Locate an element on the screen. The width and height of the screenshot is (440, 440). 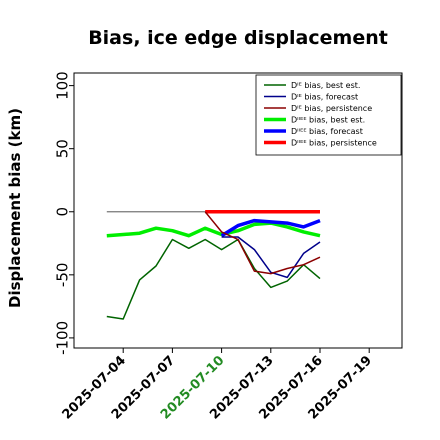
y-tick-label: -100 is located at coordinates (62, 338).